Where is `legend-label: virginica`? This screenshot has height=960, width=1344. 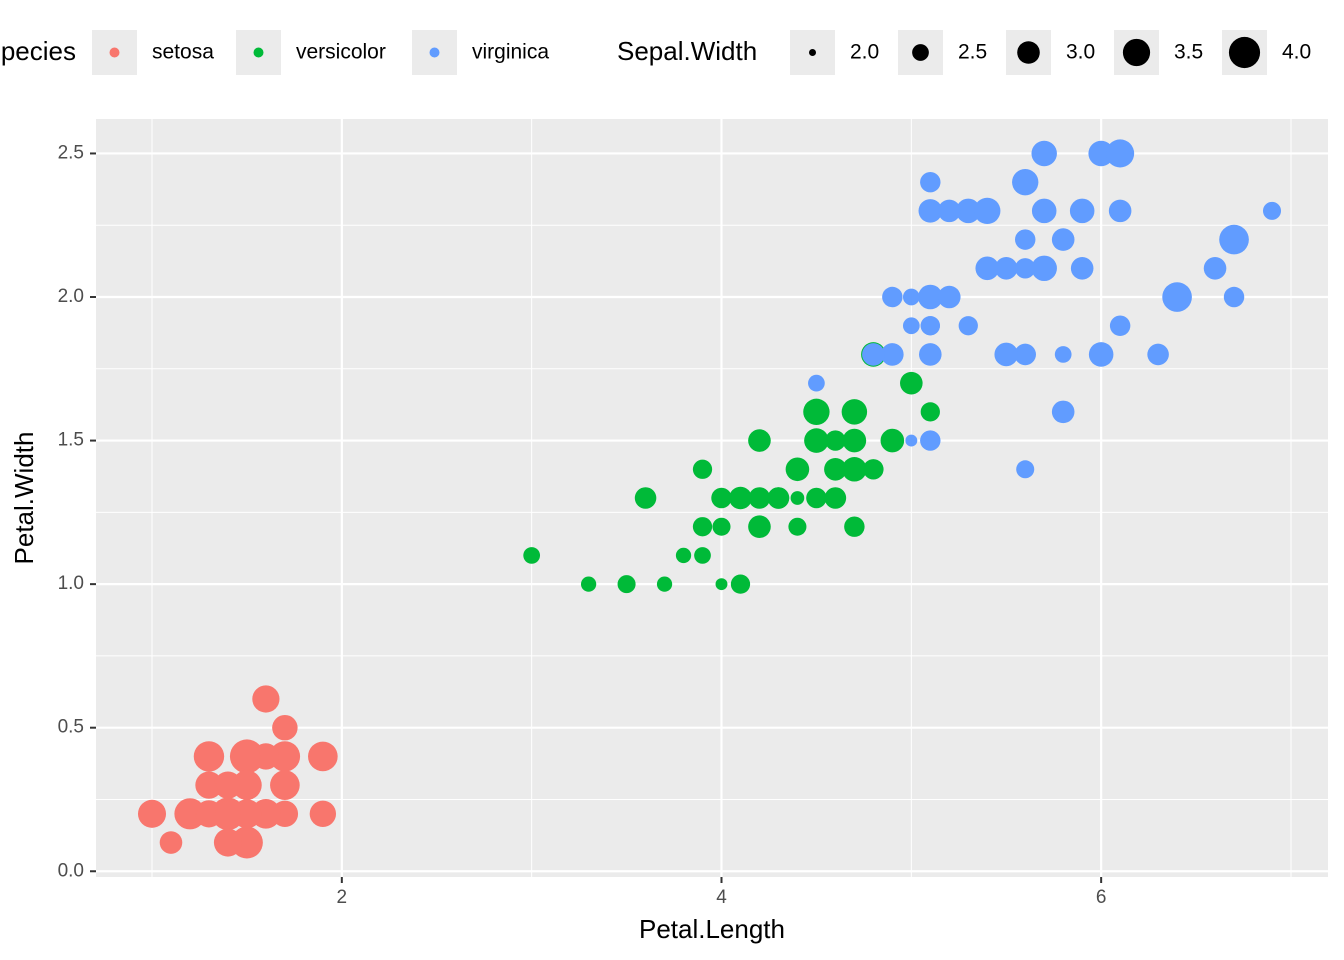 legend-label: virginica is located at coordinates (510, 52).